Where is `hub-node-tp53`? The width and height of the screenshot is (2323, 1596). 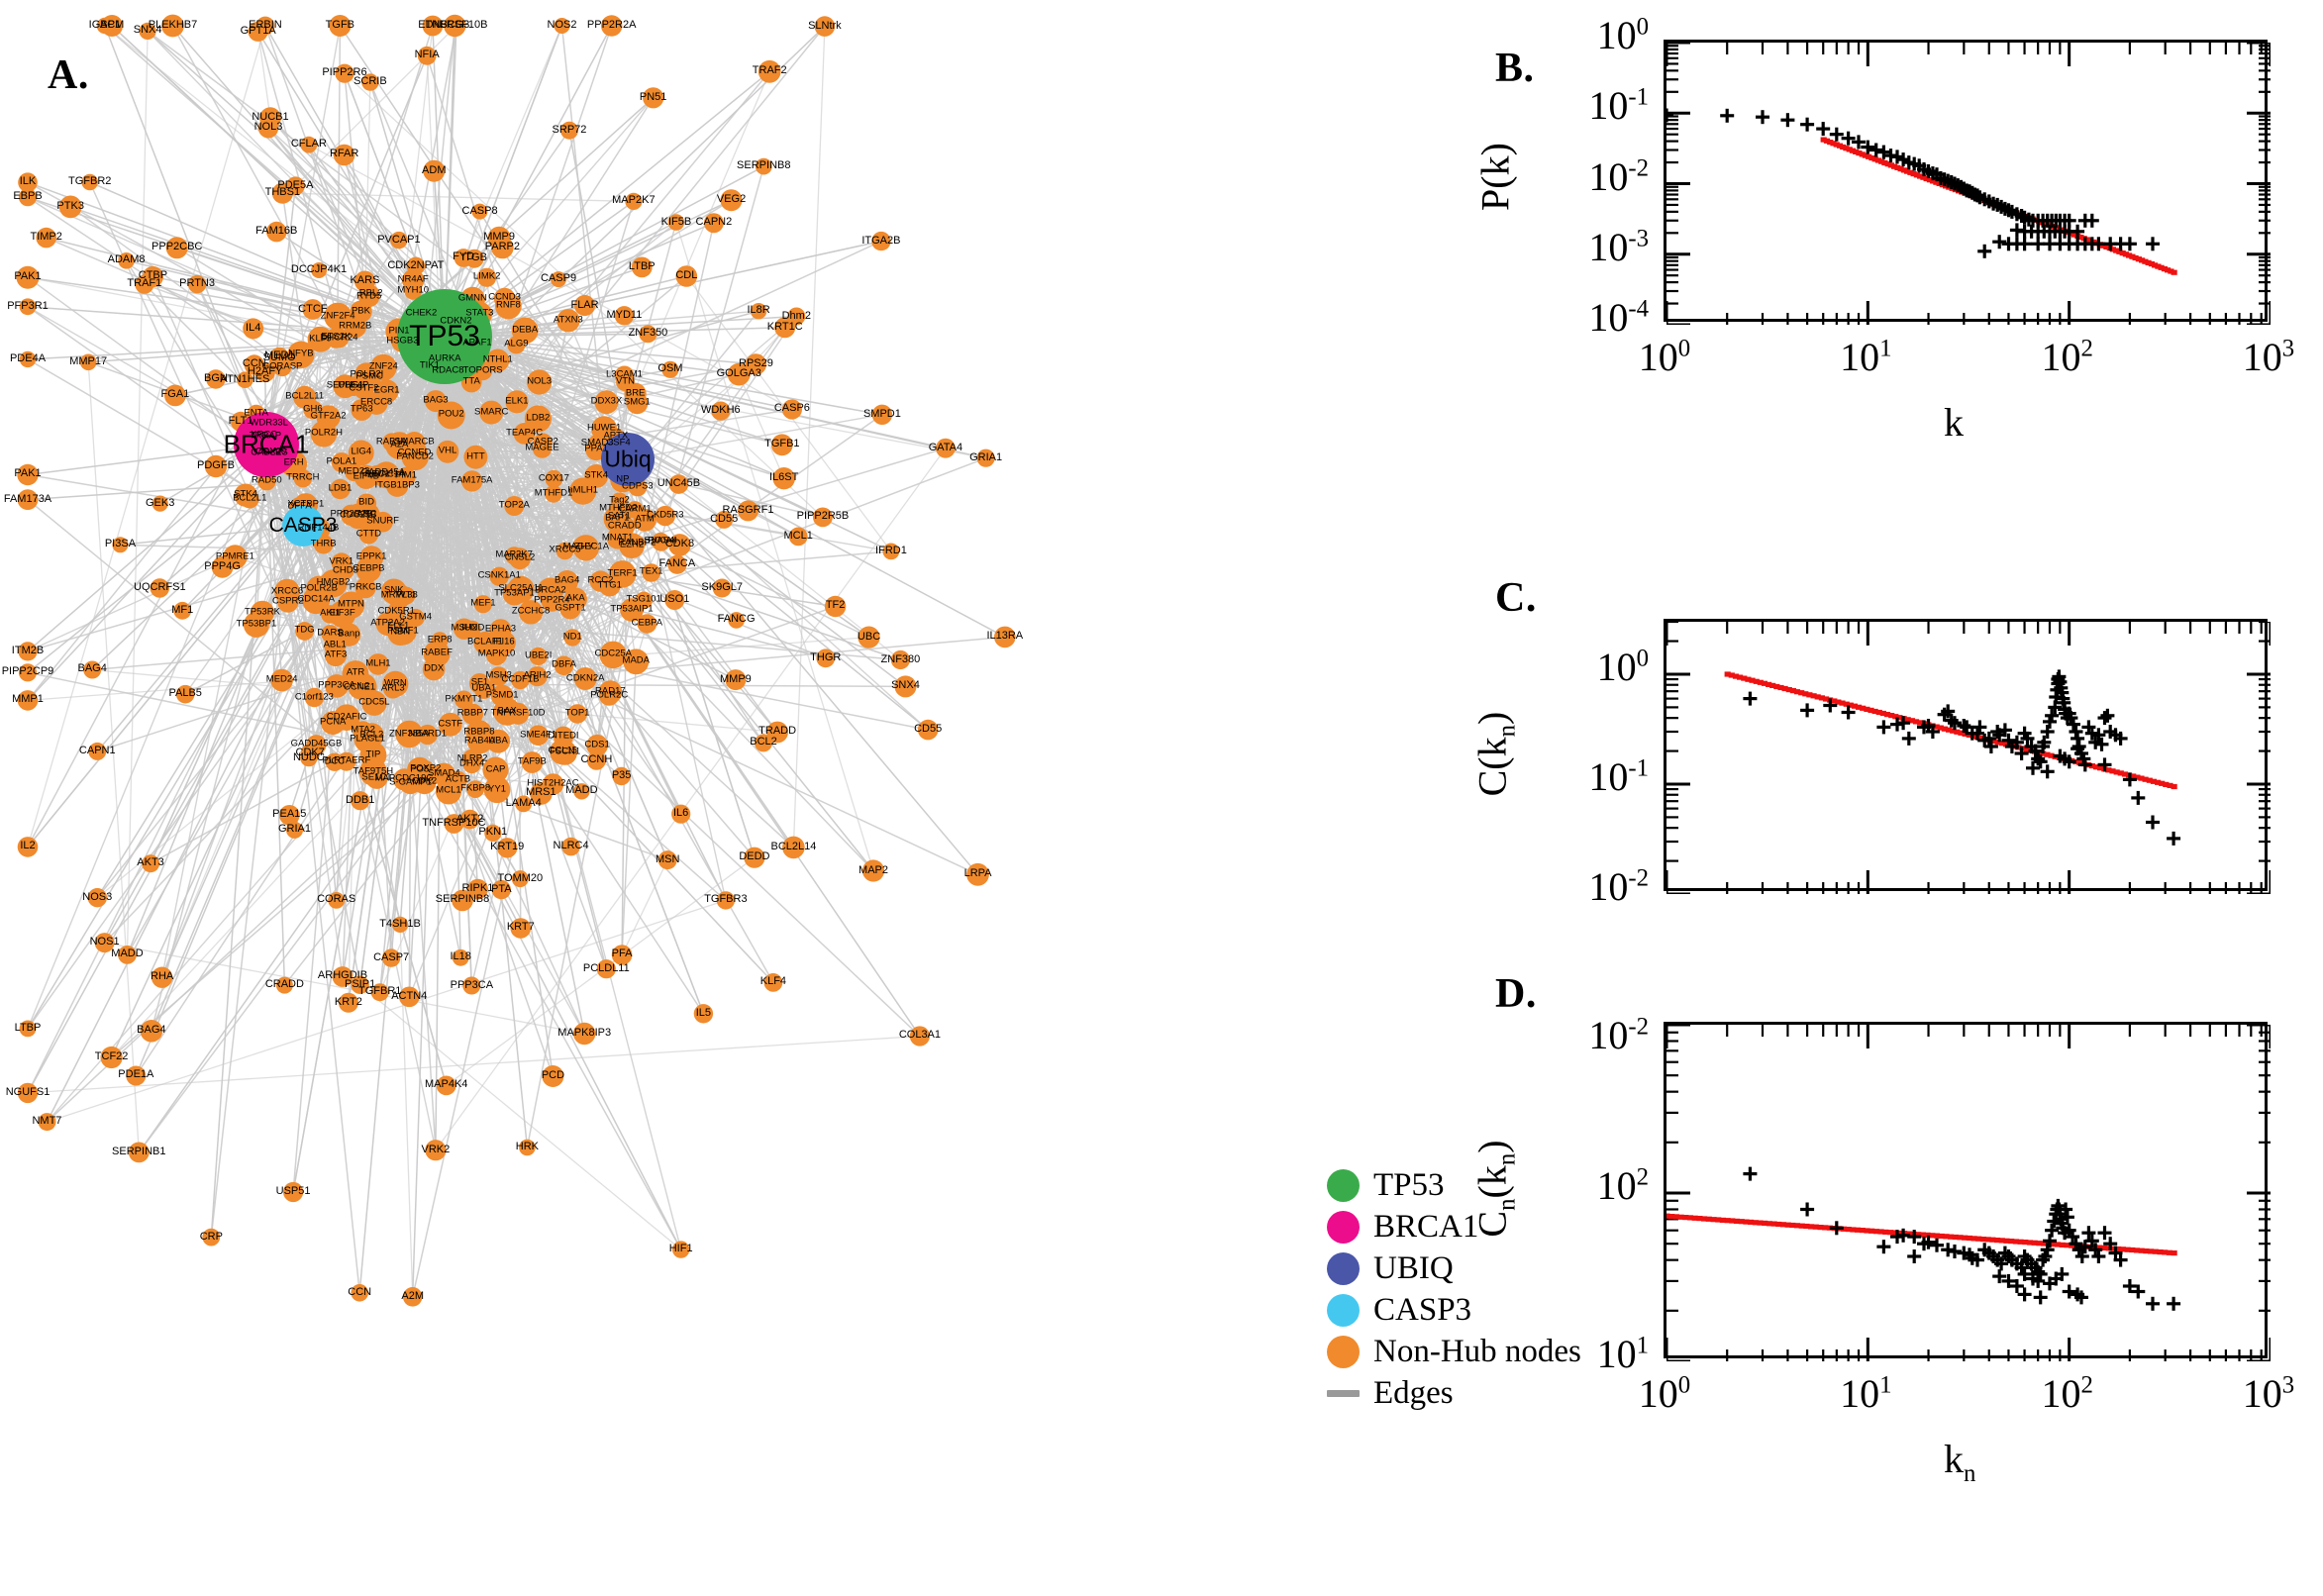
hub-node-tp53 is located at coordinates (444, 337).